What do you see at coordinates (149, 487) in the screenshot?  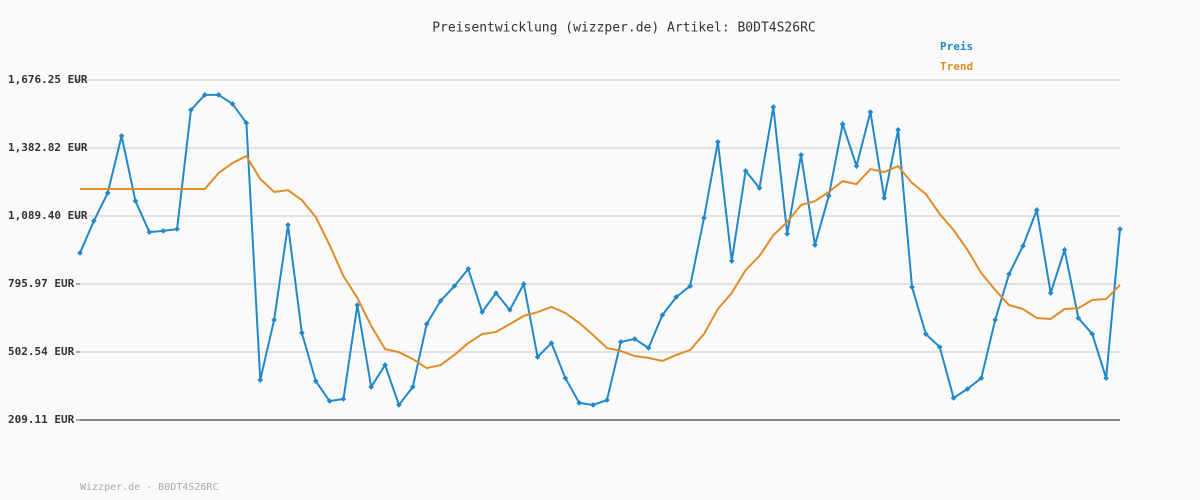 I see `footer: Wizzper.de - B0DT4S26RC` at bounding box center [149, 487].